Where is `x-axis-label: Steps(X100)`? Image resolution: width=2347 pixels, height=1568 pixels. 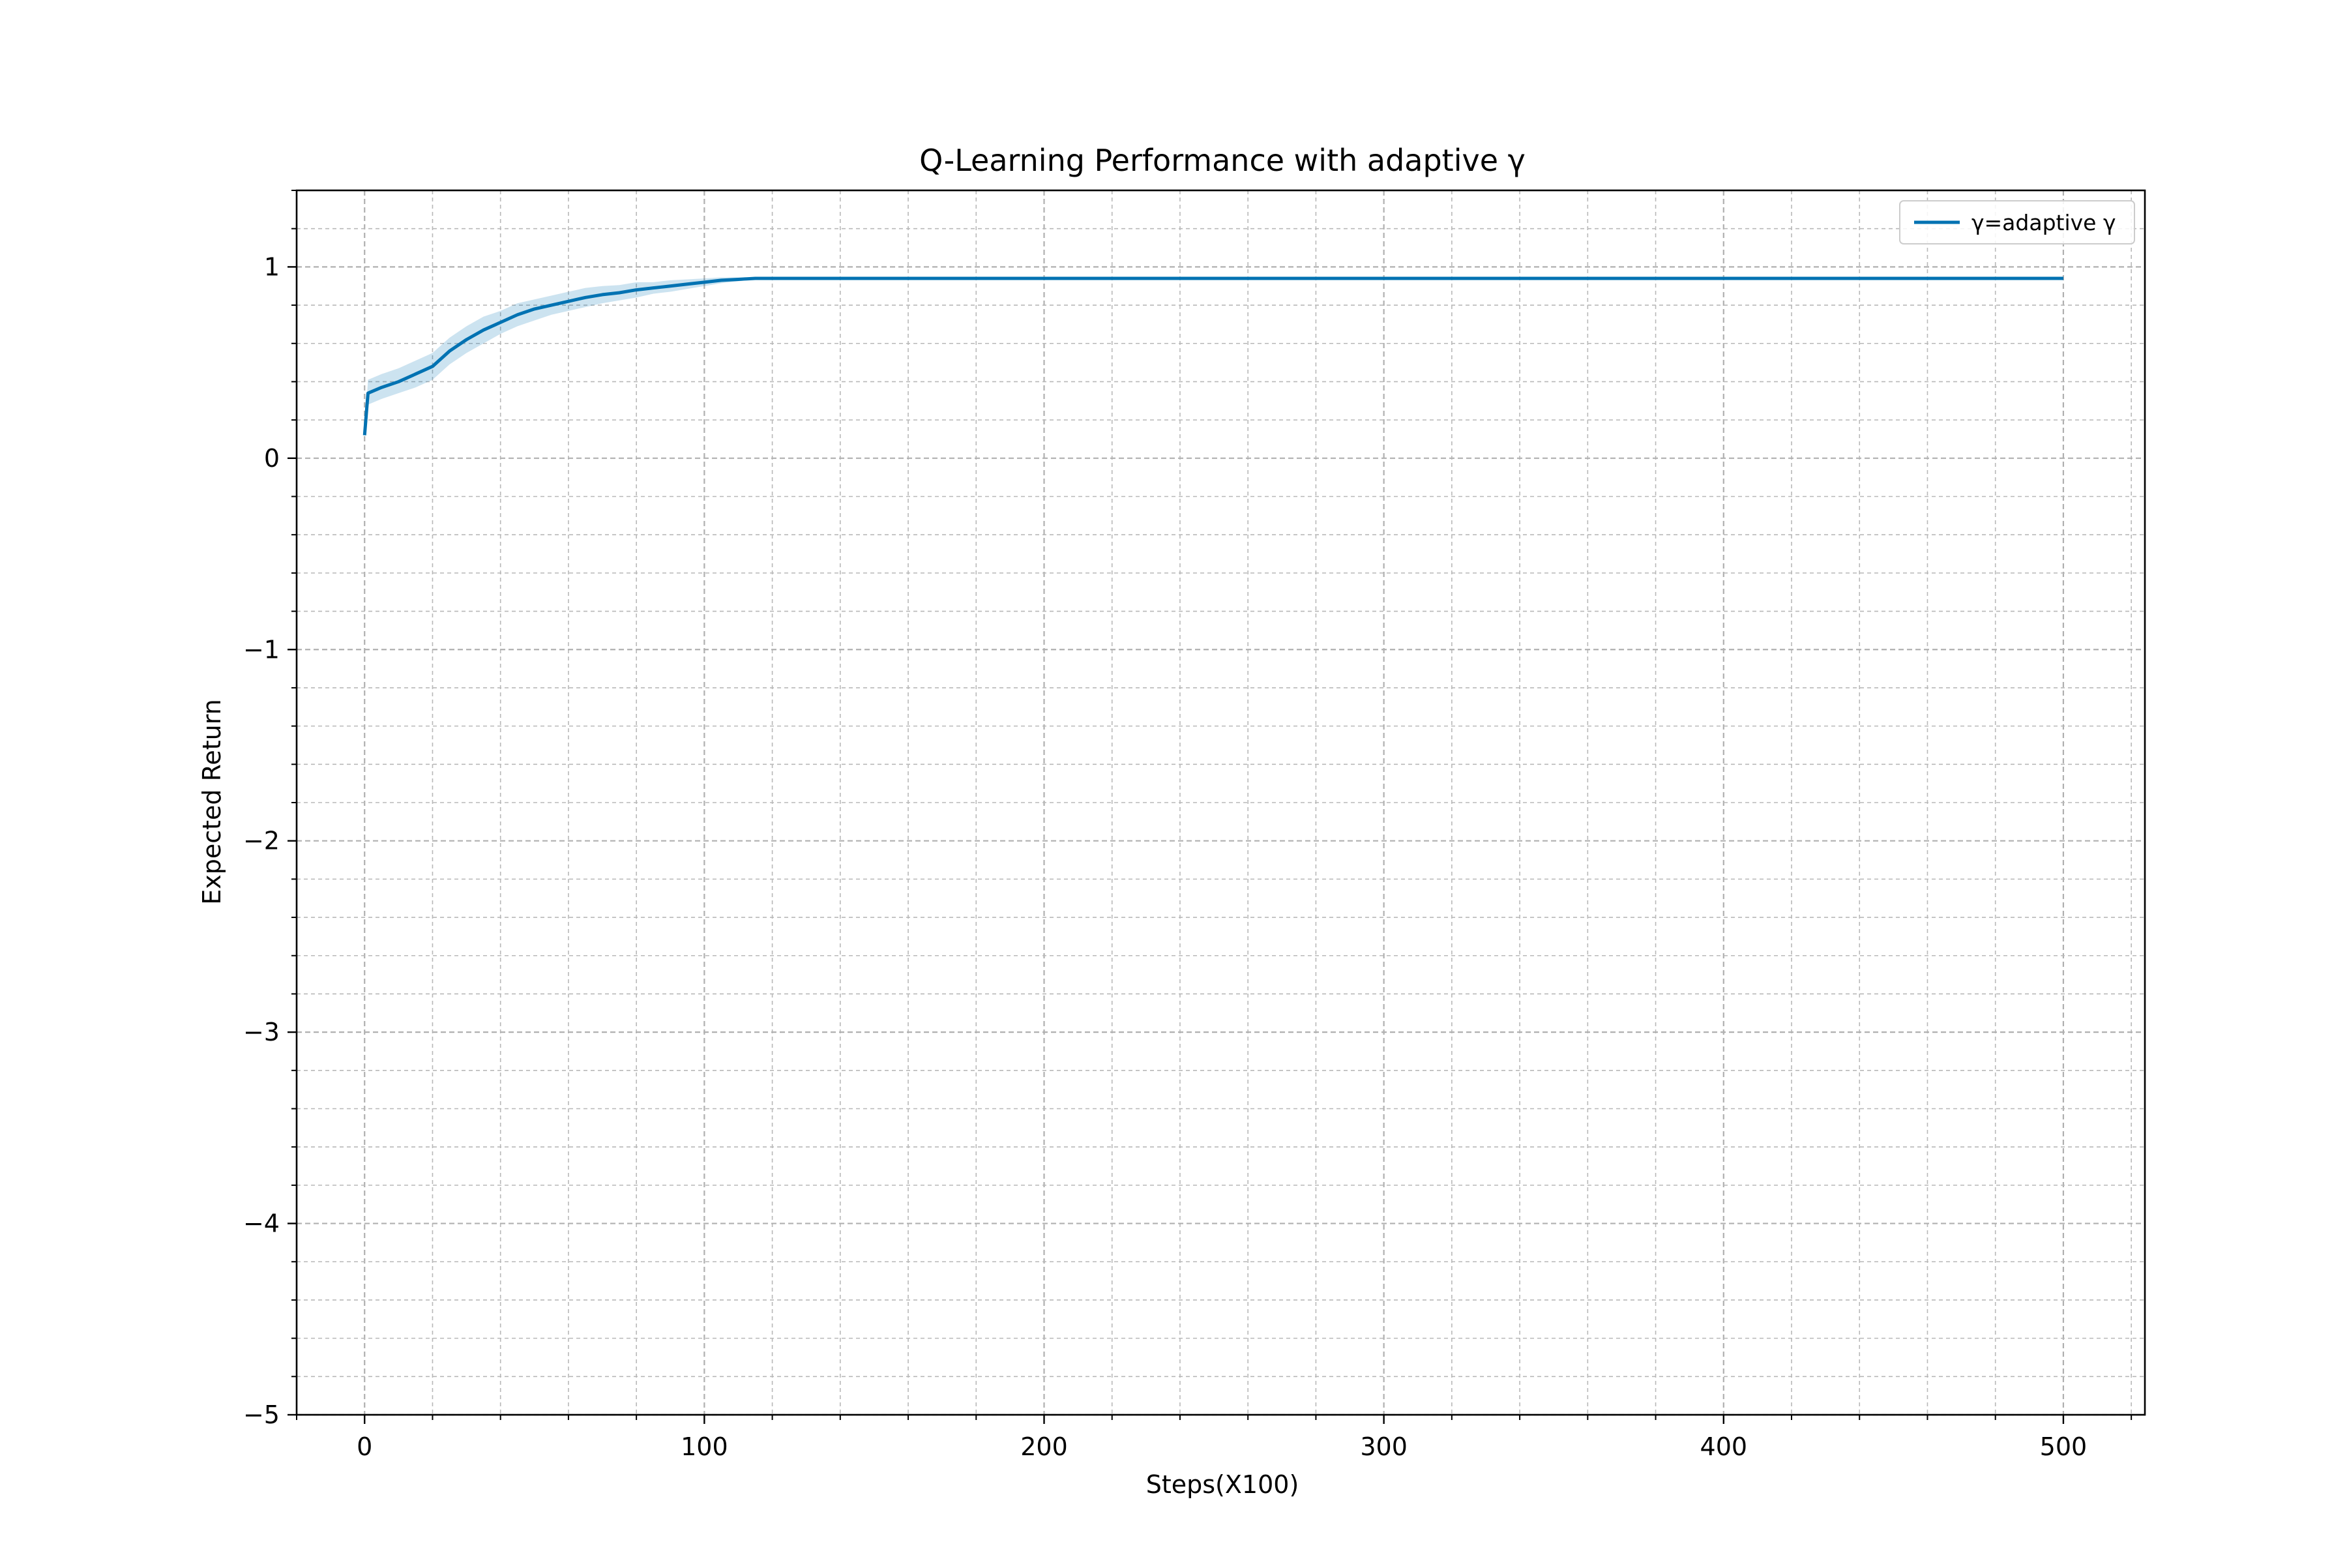 x-axis-label: Steps(X100) is located at coordinates (1222, 1485).